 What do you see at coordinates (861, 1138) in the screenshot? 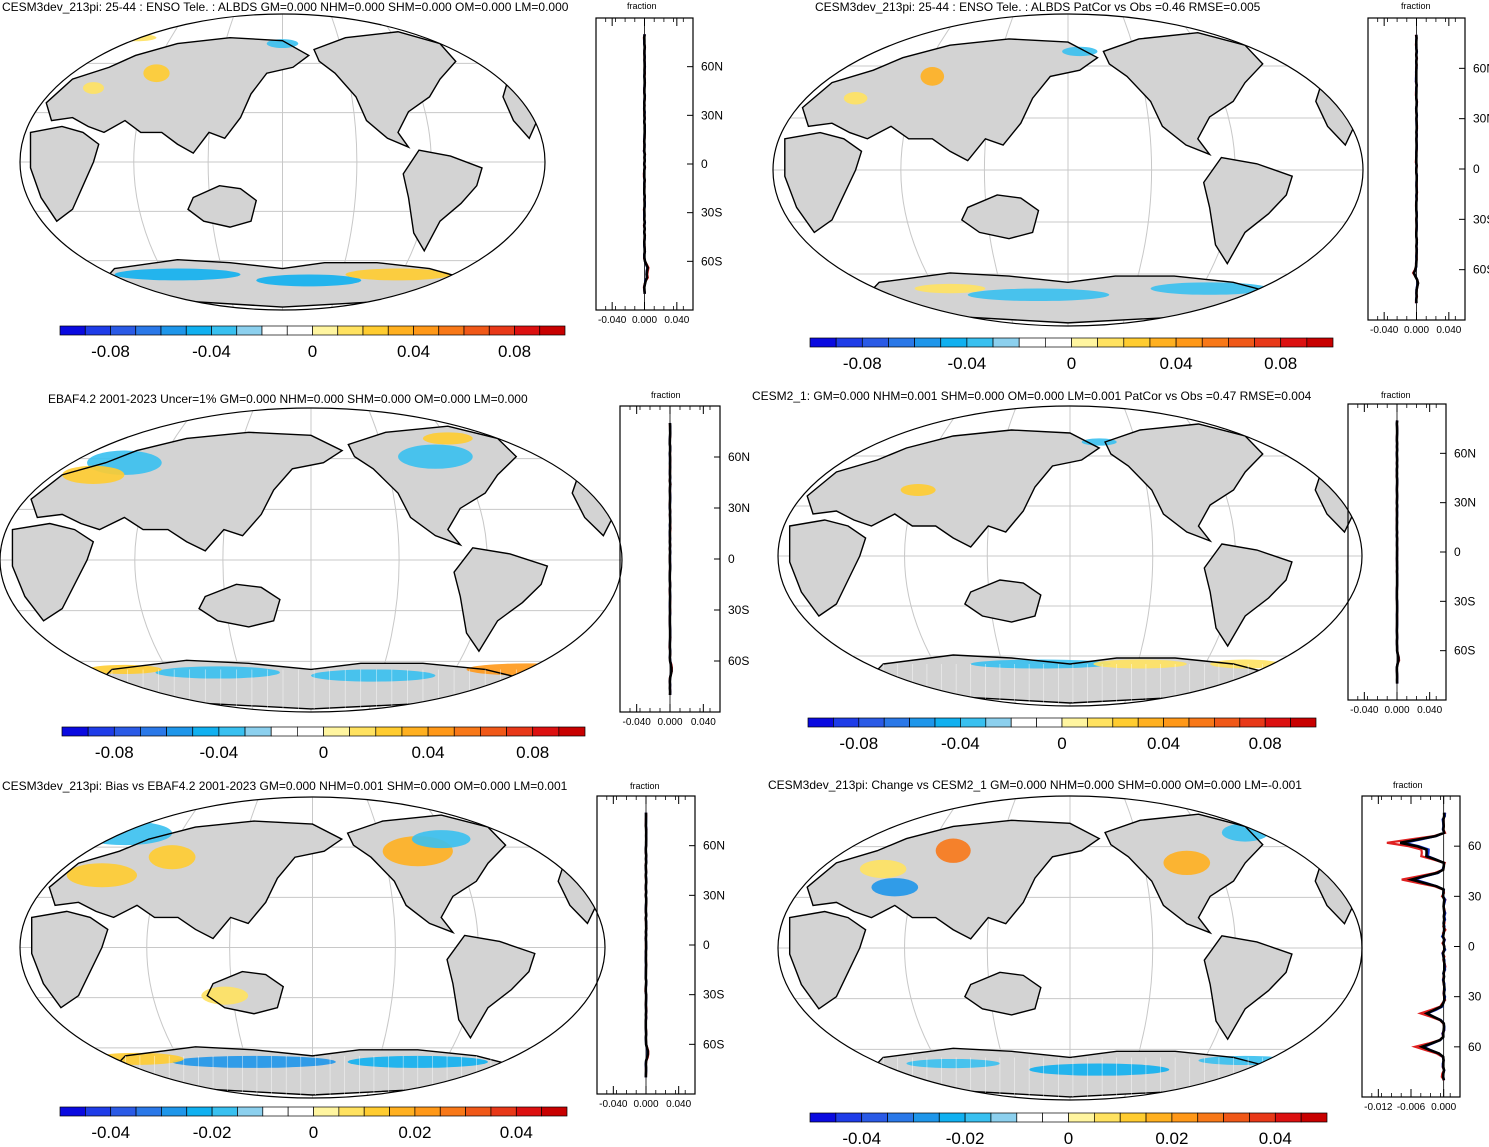
I see `colorbar-tick-label: -0.04` at bounding box center [861, 1138].